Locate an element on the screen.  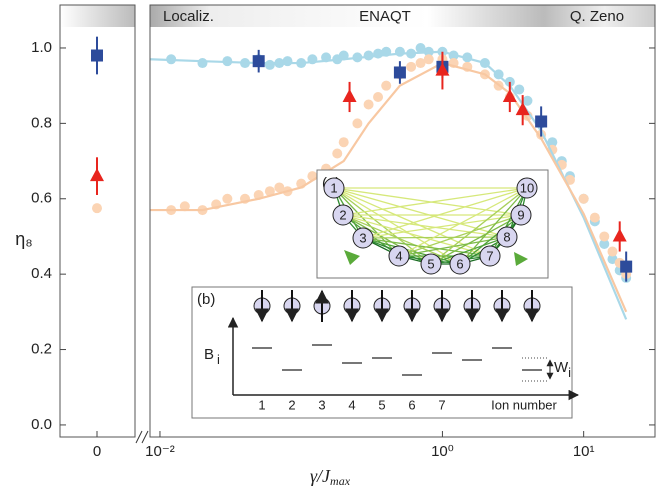
ion-label: 7 is located at coordinates (489, 255).